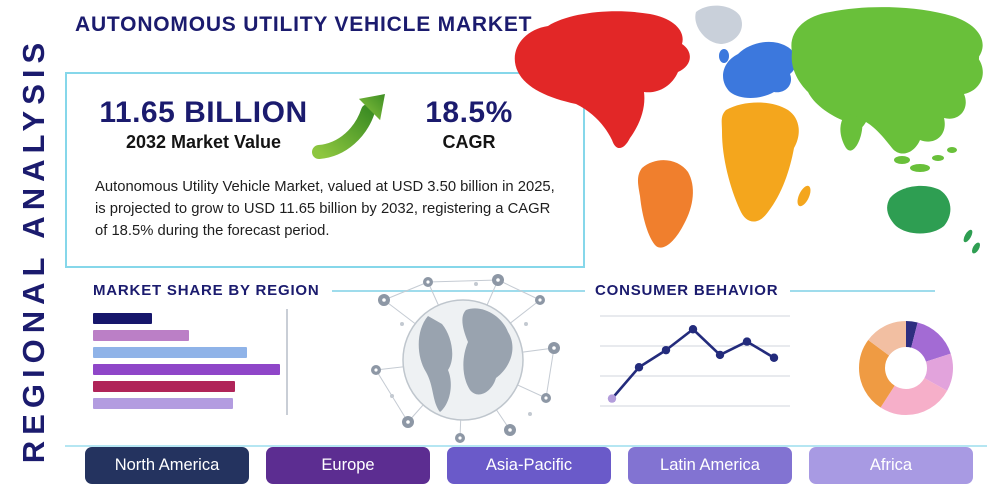  I want to click on consumer-behavior-section-header: CONSUMER BEHAVIOR, so click(765, 290).